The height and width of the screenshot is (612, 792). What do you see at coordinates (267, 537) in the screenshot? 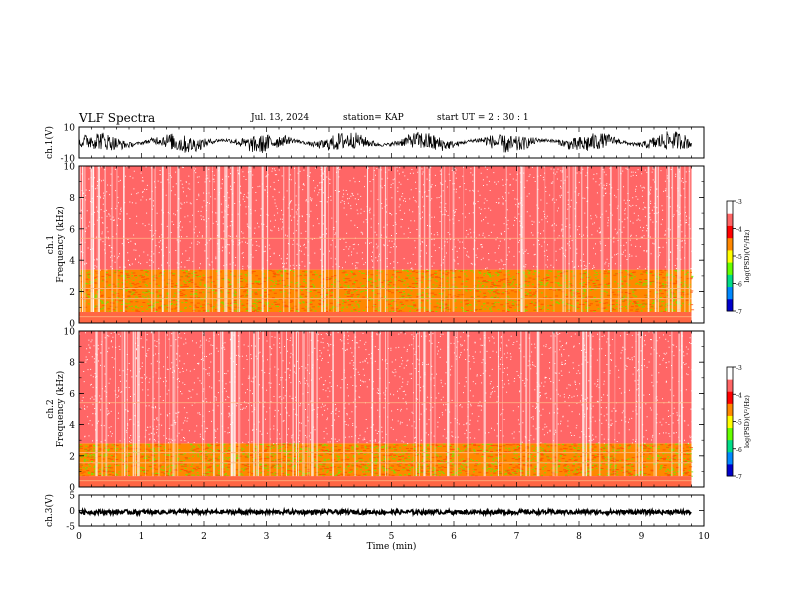
I see `x-tick-label: 3` at bounding box center [267, 537].